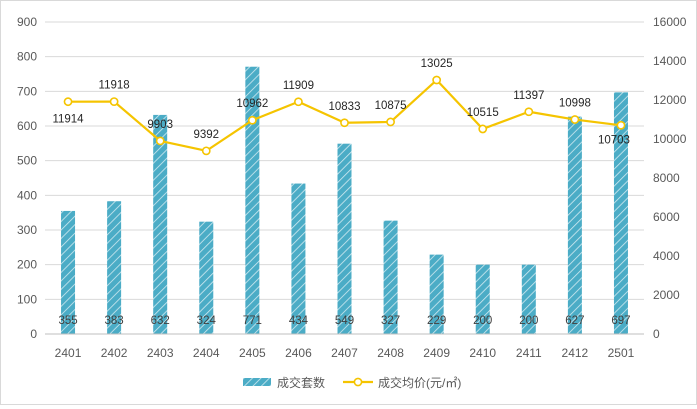 The width and height of the screenshot is (697, 409). I want to click on y-right-tick-label: 2000, so click(666, 295).